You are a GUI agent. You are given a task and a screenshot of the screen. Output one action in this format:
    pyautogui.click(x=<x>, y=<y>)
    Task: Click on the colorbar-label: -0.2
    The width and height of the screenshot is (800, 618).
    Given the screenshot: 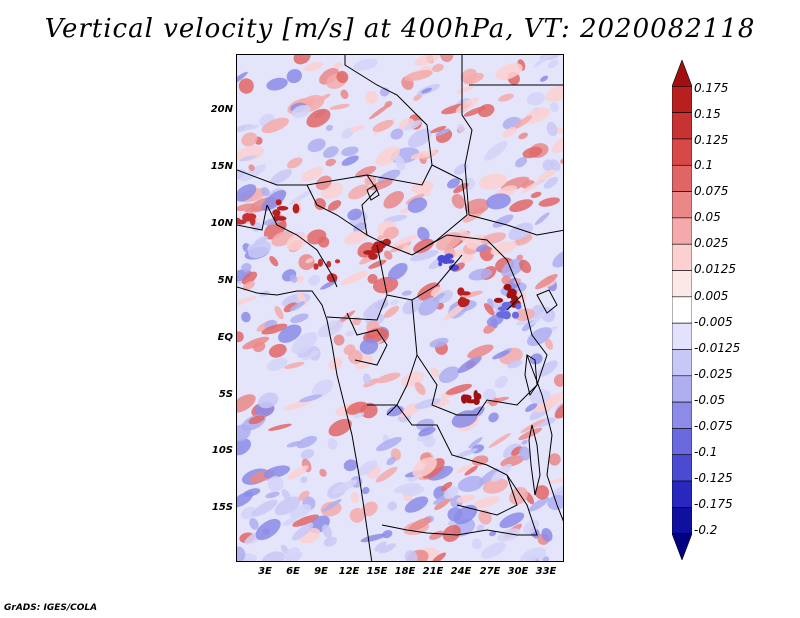 What is the action you would take?
    pyautogui.click(x=706, y=530)
    